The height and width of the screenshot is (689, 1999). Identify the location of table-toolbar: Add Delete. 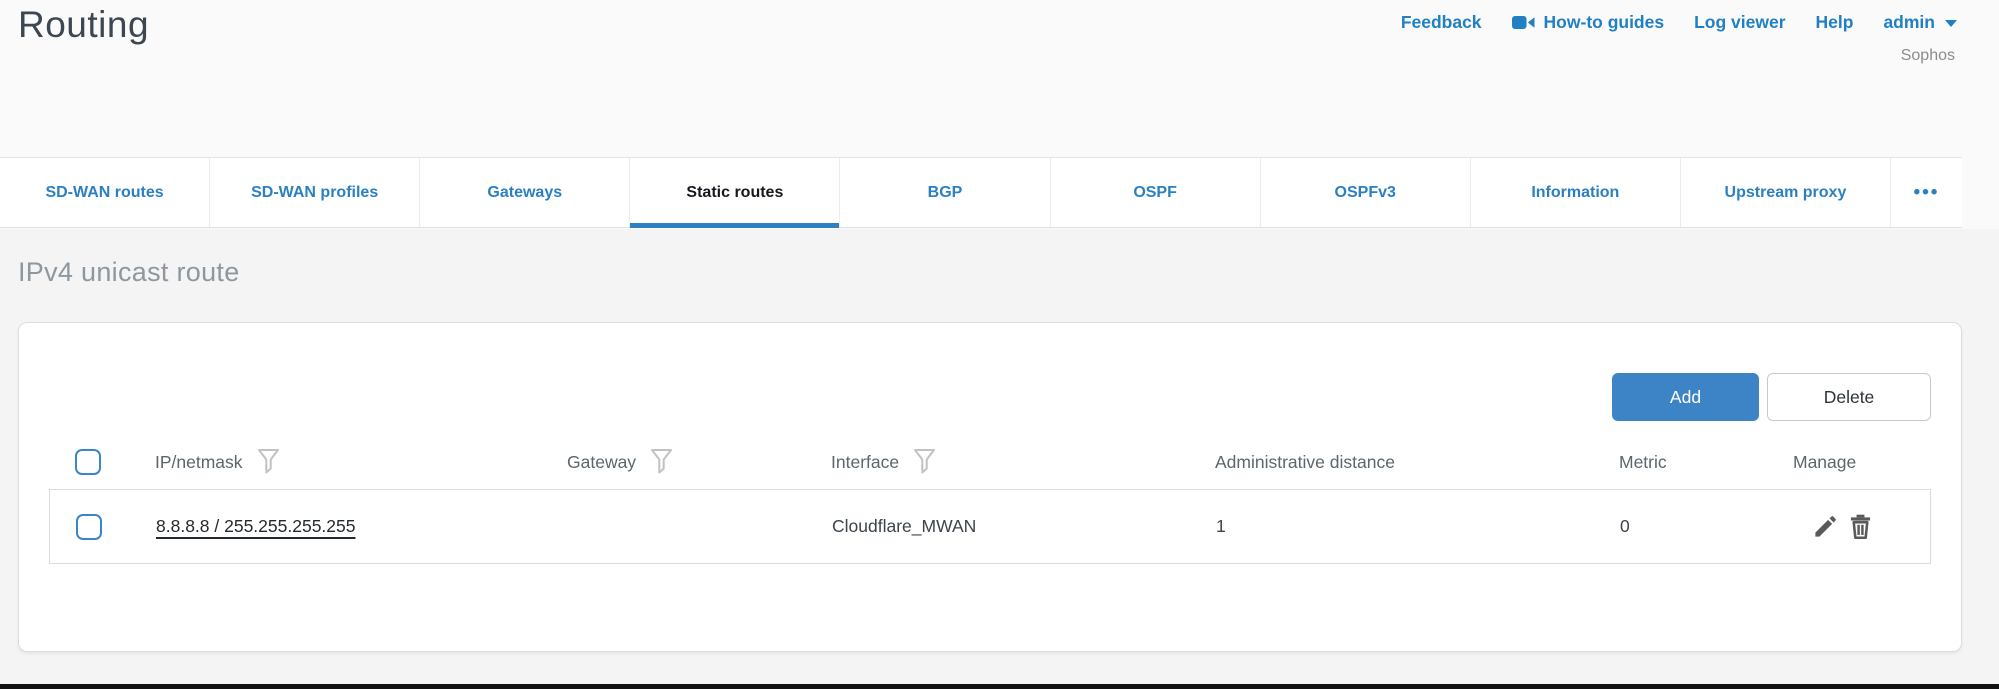
(1771, 397).